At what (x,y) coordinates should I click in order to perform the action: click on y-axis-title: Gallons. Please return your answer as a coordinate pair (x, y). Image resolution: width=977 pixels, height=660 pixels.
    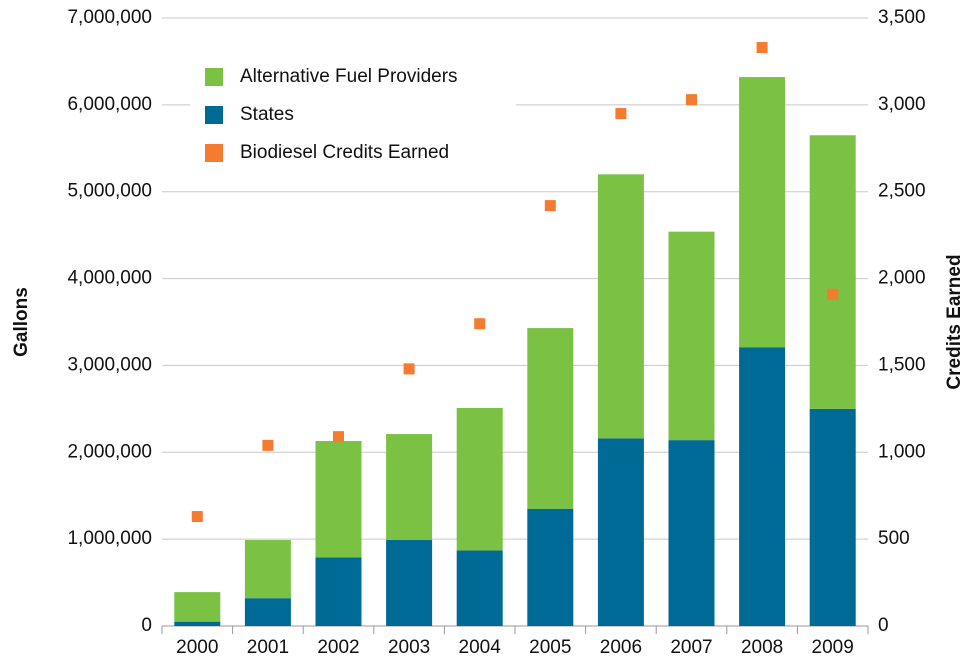
    Looking at the image, I should click on (21, 322).